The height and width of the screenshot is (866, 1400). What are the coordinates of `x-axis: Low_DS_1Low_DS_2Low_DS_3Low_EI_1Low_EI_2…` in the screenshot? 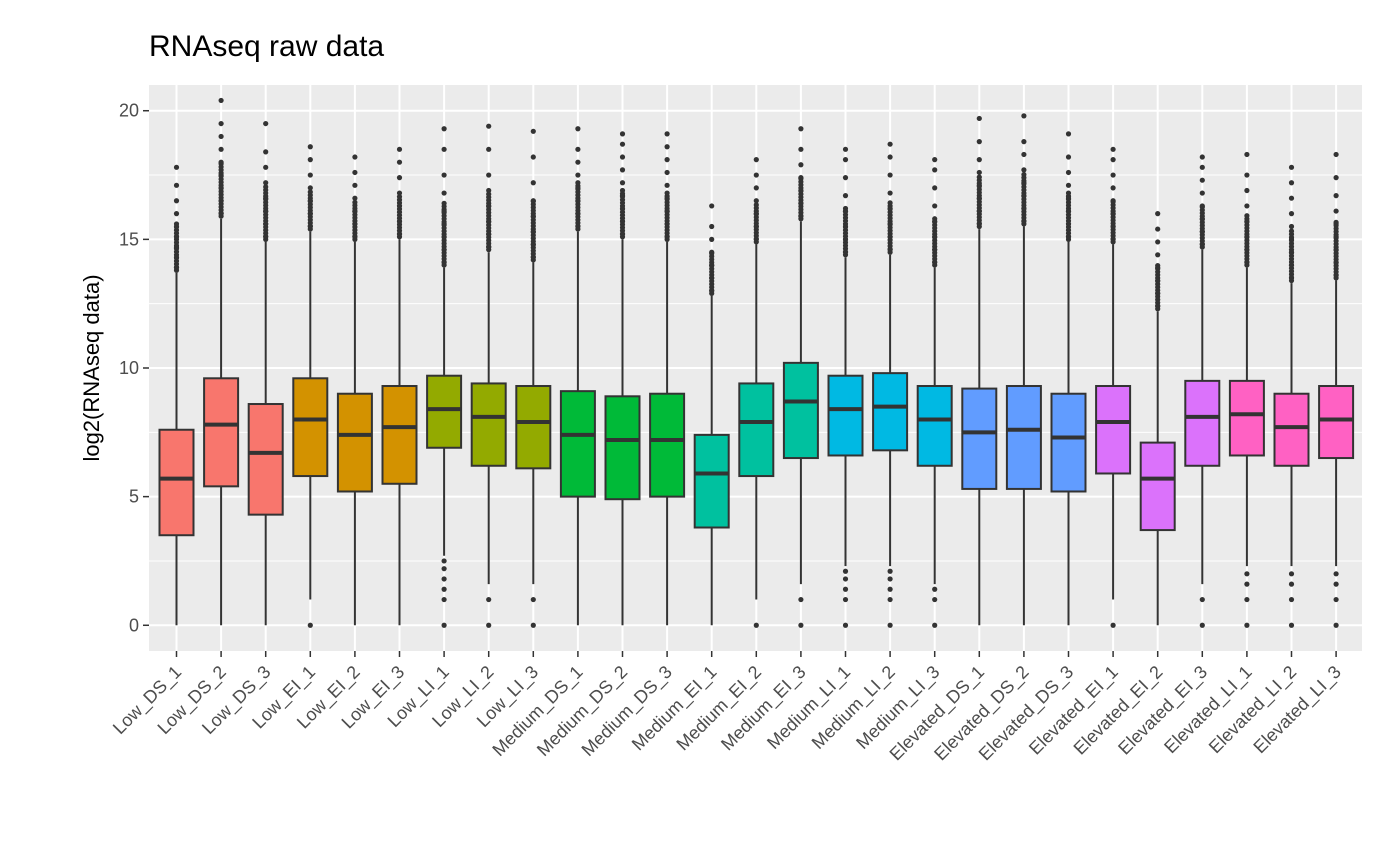 It's located at (727, 708).